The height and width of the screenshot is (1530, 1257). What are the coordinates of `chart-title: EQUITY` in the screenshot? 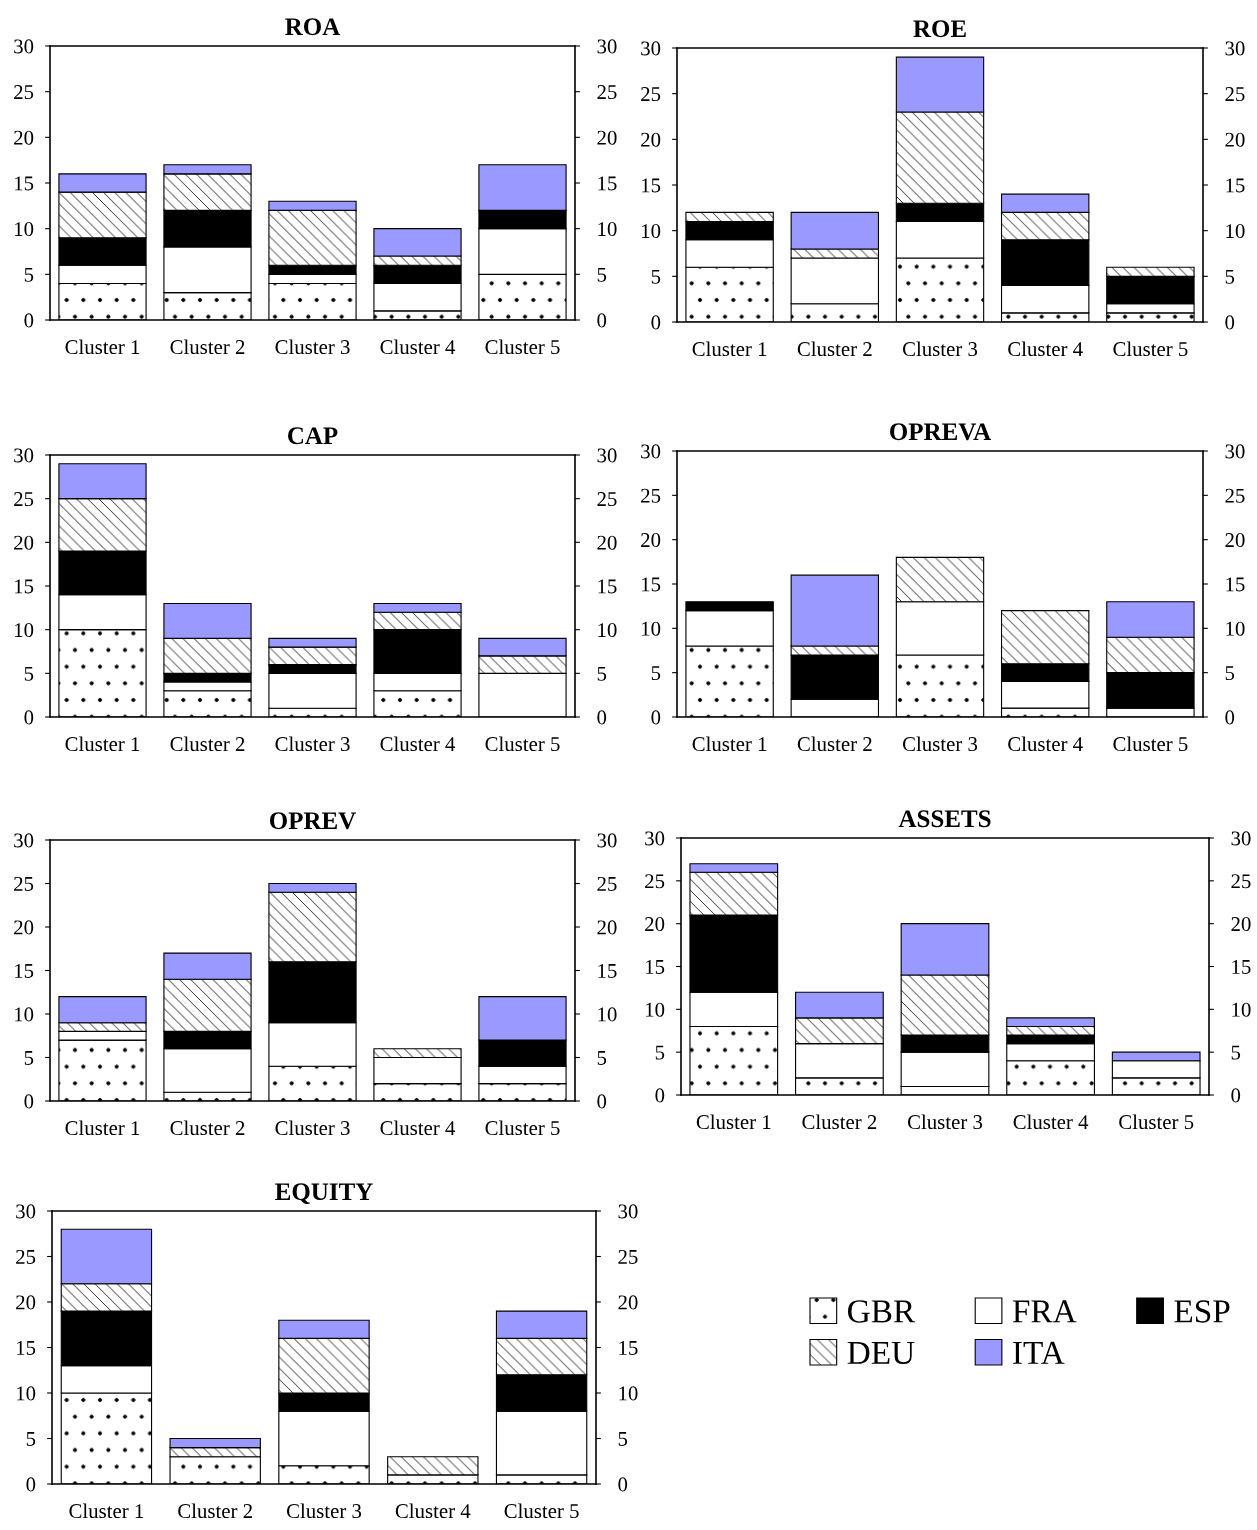 It's located at (324, 1193).